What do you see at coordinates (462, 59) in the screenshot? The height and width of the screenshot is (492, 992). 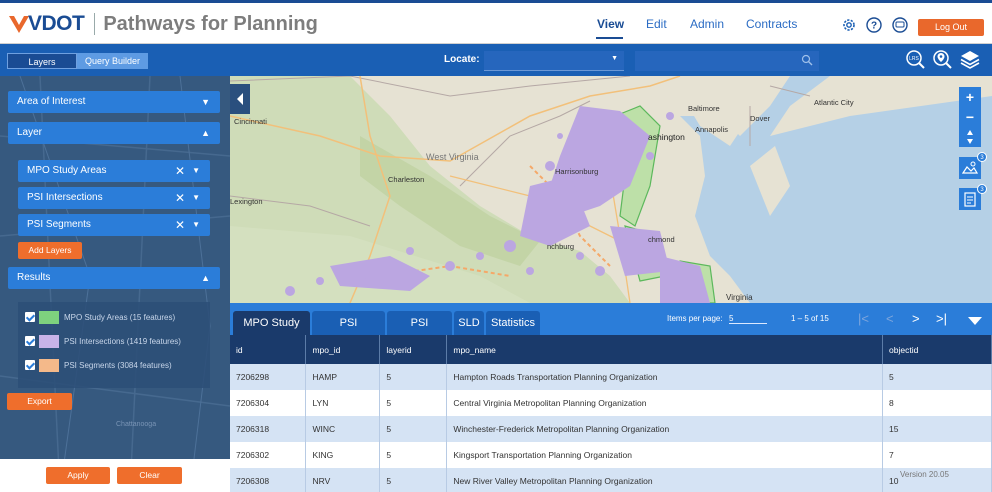 I see `locate-label: Locate:` at bounding box center [462, 59].